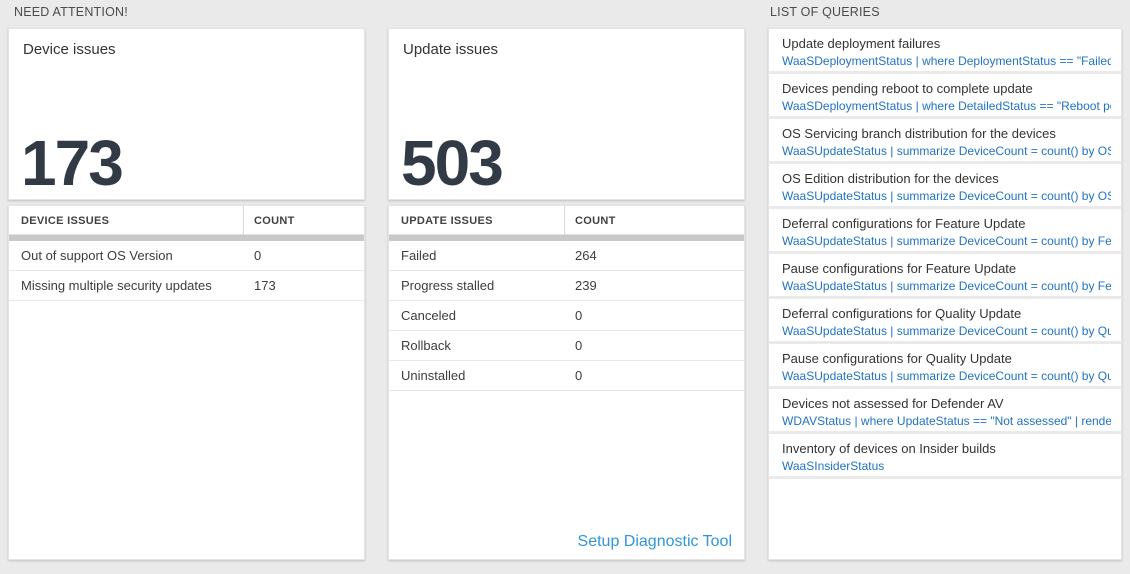 This screenshot has width=1130, height=574. What do you see at coordinates (833, 466) in the screenshot?
I see `query-text: WaaSInsiderStatus` at bounding box center [833, 466].